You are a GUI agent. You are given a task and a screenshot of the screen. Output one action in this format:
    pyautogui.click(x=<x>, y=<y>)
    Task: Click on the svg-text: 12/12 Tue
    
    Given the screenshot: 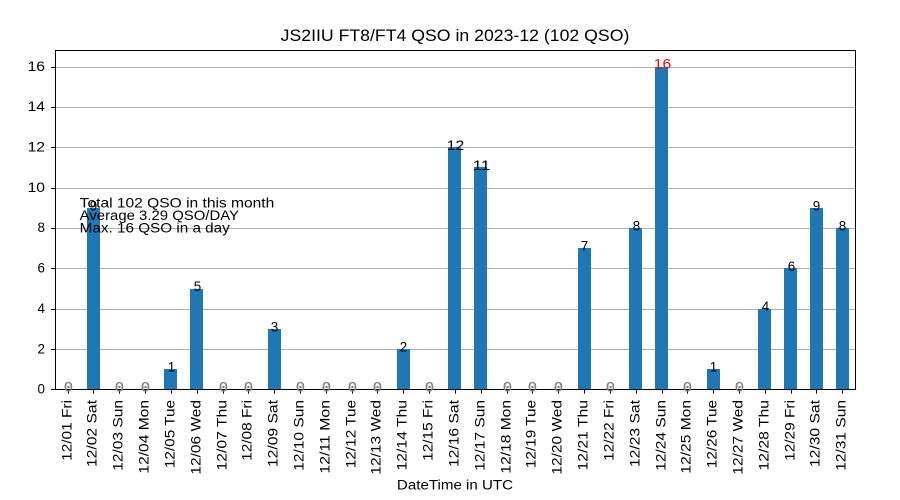 What is the action you would take?
    pyautogui.click(x=351, y=434)
    